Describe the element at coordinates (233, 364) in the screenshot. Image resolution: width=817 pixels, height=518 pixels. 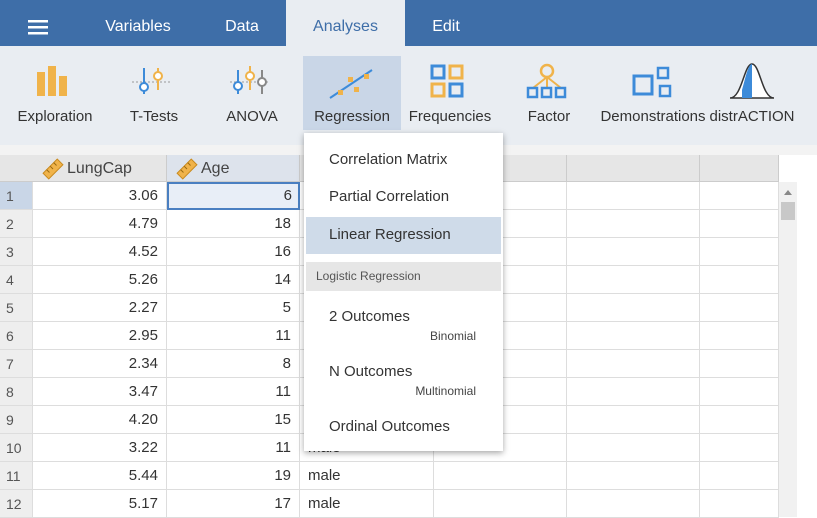
I see `cell: 8` at that location.